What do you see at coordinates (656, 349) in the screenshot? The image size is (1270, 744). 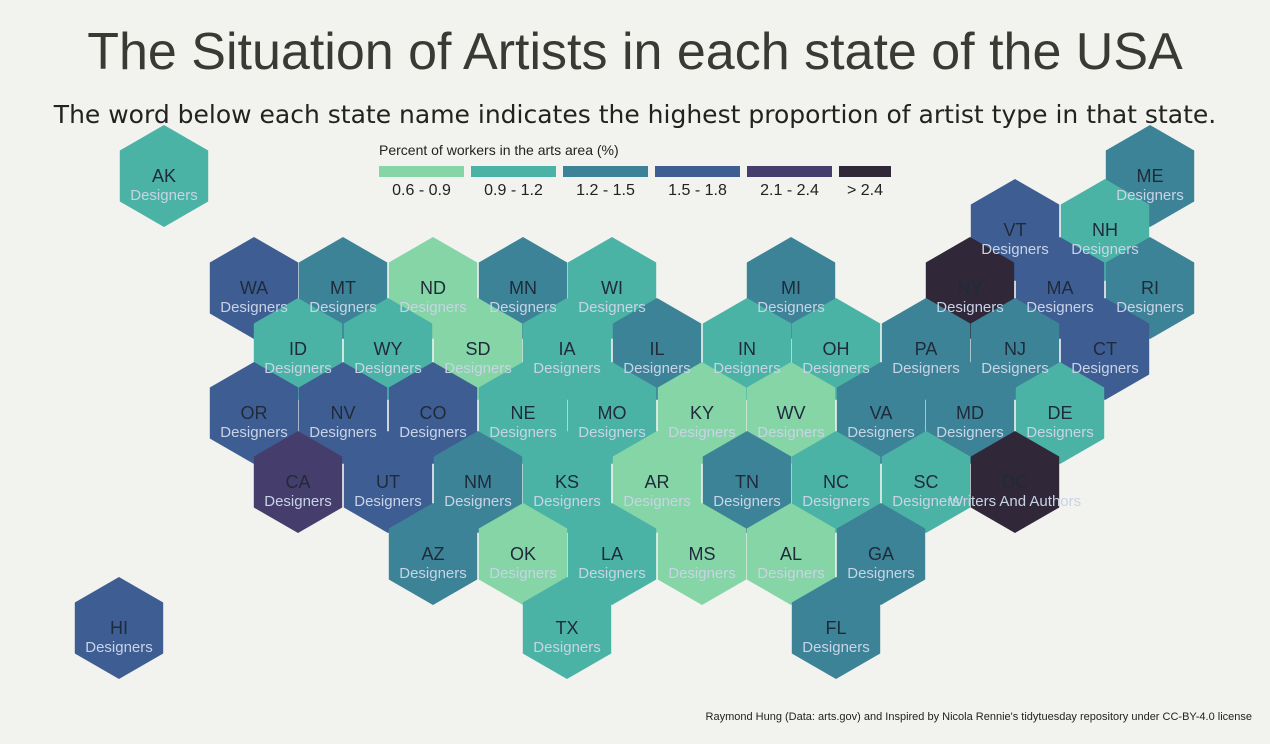 I see `state-abbr: IL` at bounding box center [656, 349].